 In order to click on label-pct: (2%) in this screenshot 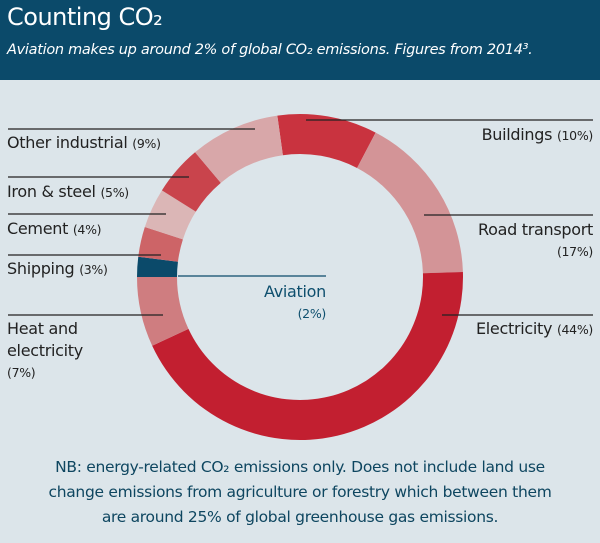, I will do `click(312, 313)`.